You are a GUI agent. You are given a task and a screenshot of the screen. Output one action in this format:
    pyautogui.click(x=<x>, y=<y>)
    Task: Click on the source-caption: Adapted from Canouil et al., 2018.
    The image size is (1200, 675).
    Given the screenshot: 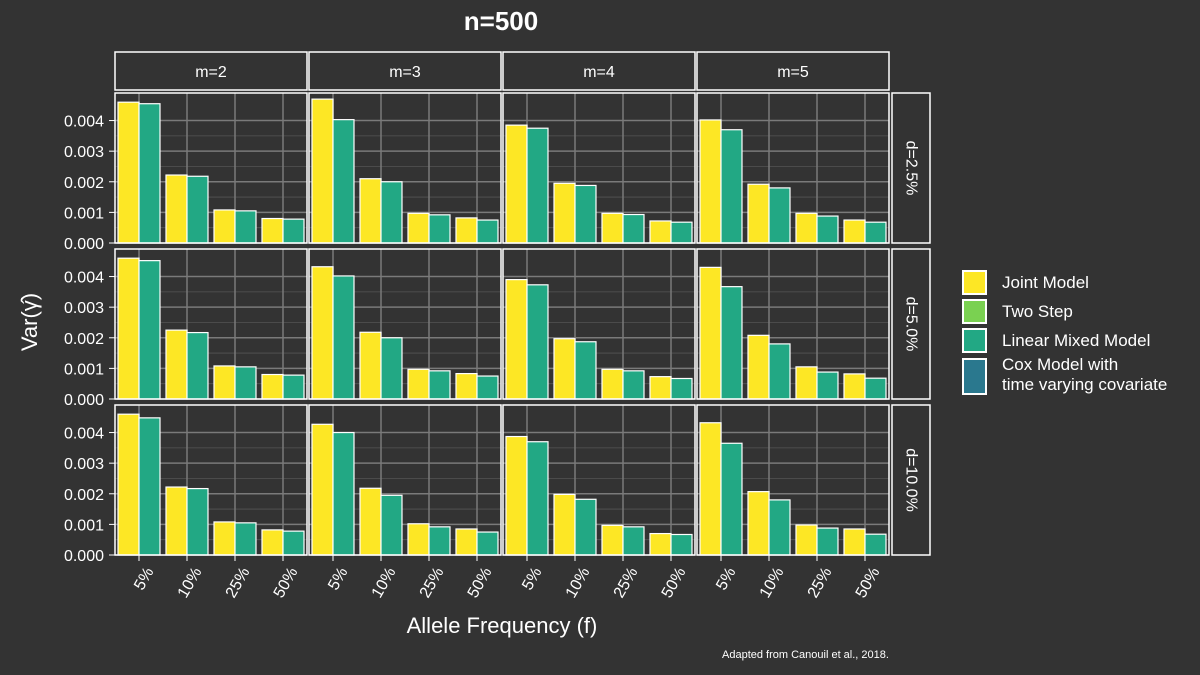 What is the action you would take?
    pyautogui.click(x=805, y=655)
    